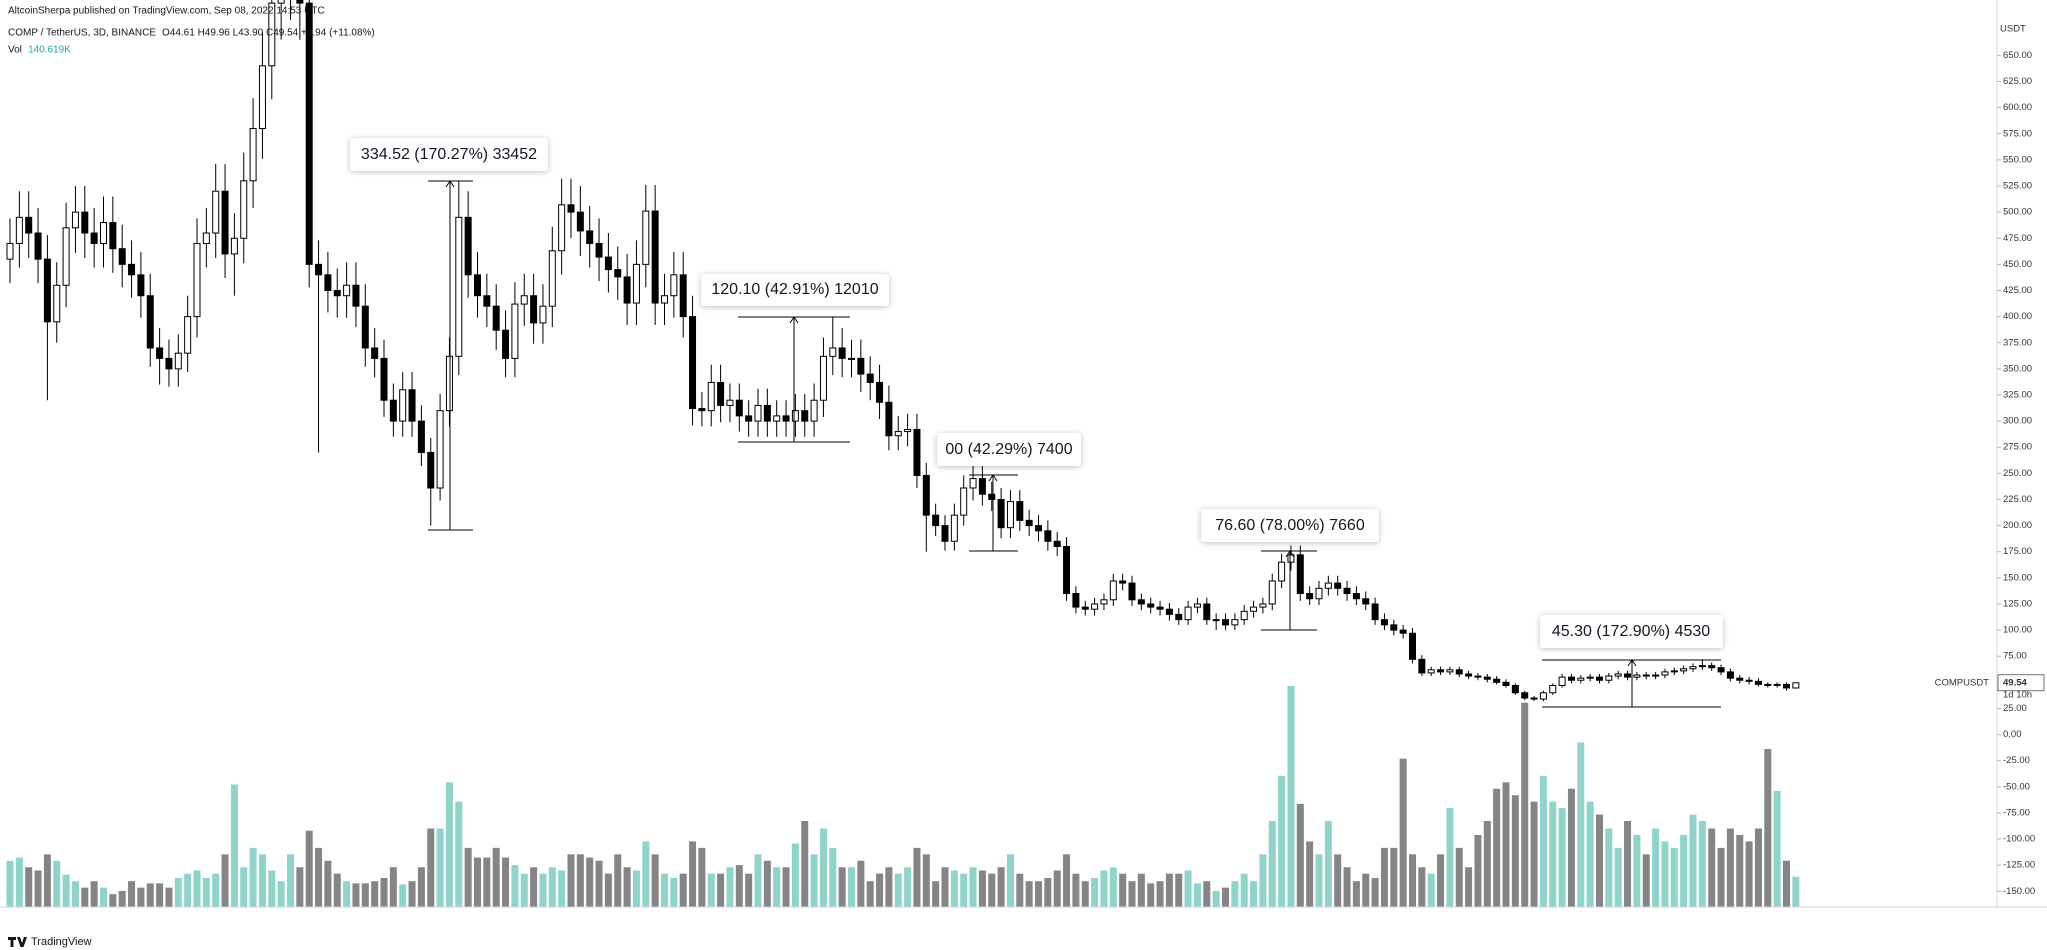 Image resolution: width=2047 pixels, height=950 pixels. I want to click on last-price: 49.54, so click(2015, 682).